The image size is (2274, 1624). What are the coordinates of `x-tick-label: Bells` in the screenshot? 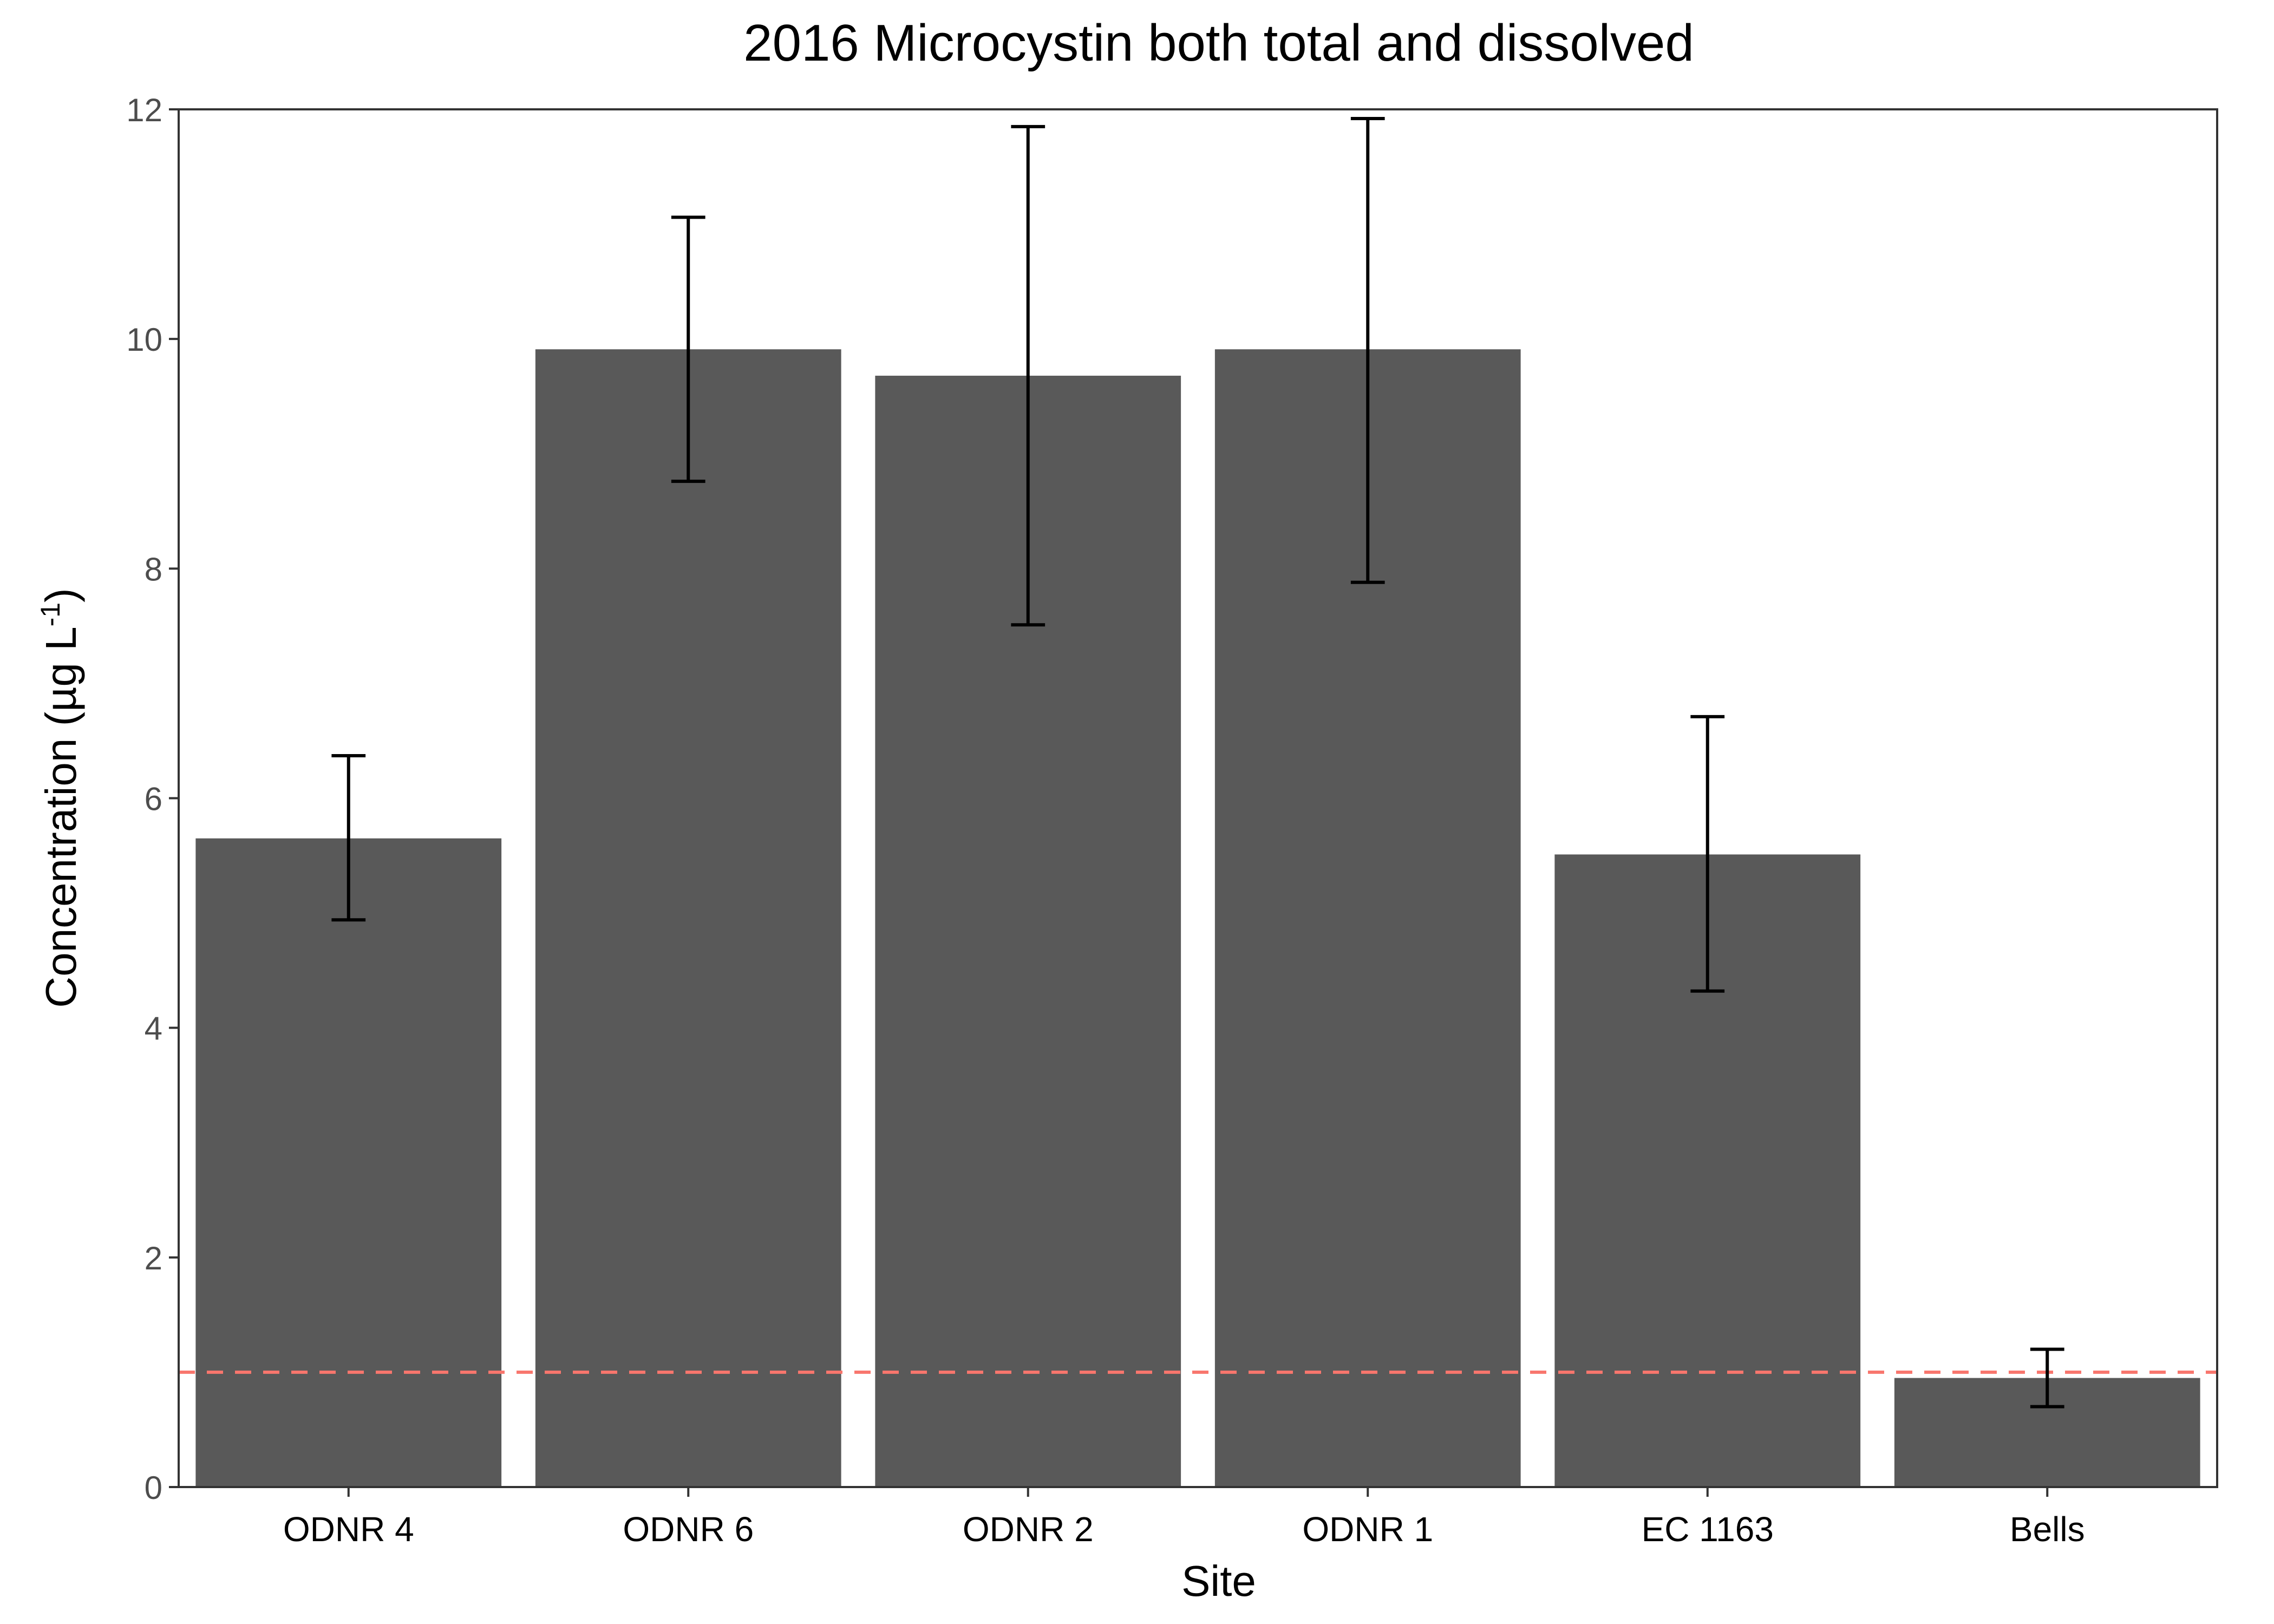 It's located at (2048, 1529).